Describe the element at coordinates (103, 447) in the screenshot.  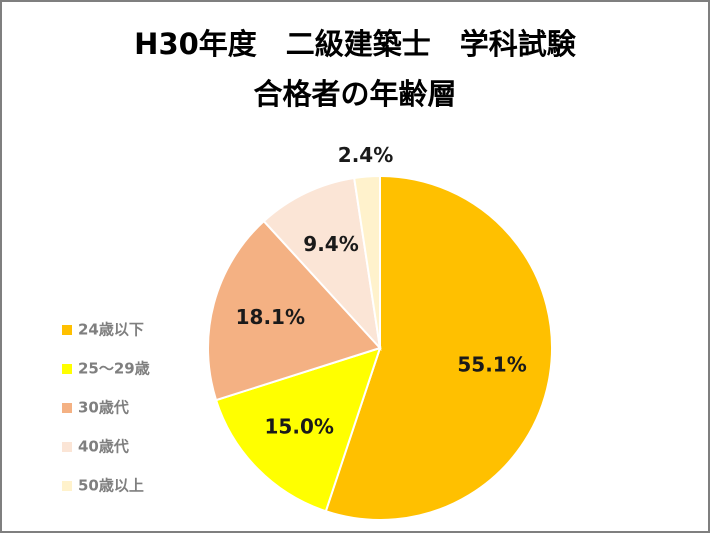
I see `legend-label: 40歳代` at that location.